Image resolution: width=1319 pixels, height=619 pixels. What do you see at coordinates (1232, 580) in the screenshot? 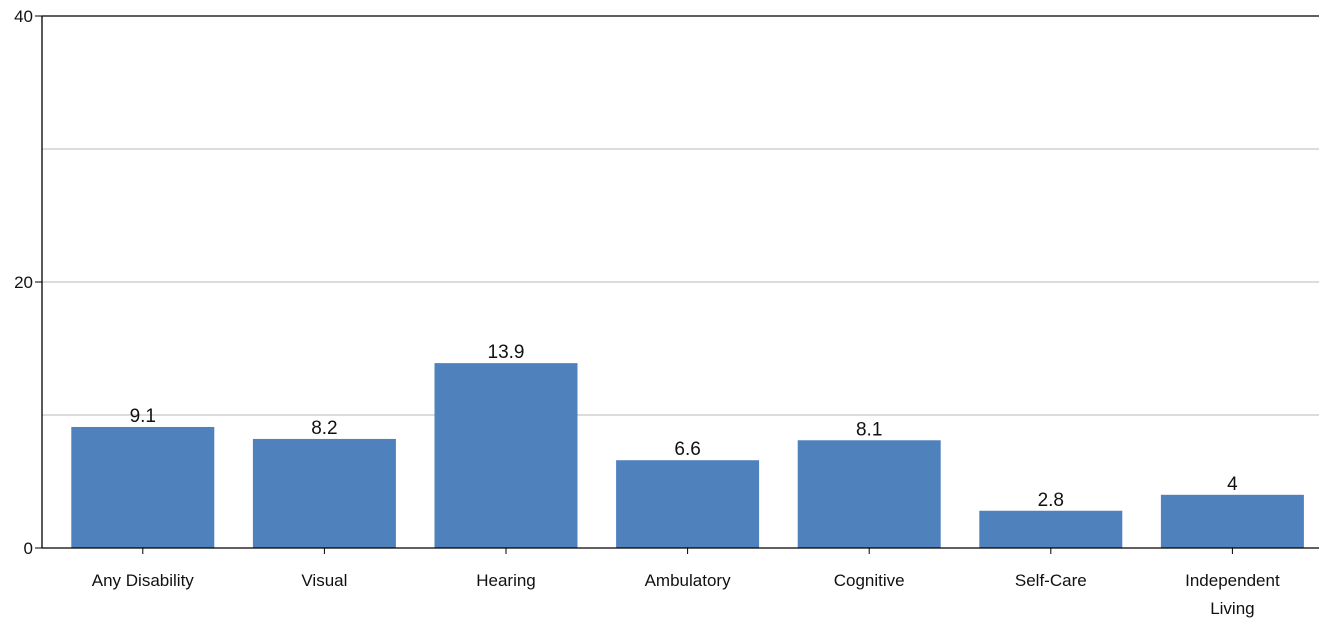
I see `x-tick-label: Independent` at bounding box center [1232, 580].